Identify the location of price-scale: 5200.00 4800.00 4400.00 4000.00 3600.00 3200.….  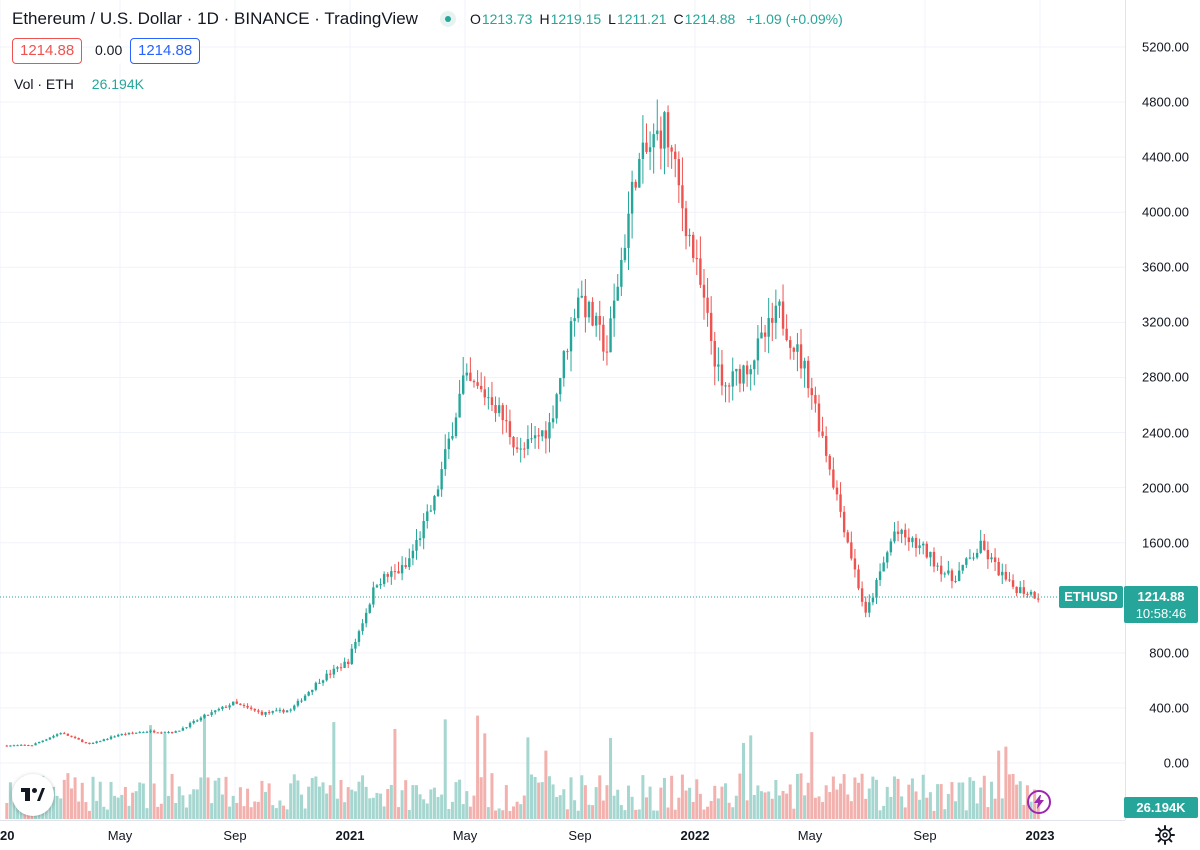
(1162, 410).